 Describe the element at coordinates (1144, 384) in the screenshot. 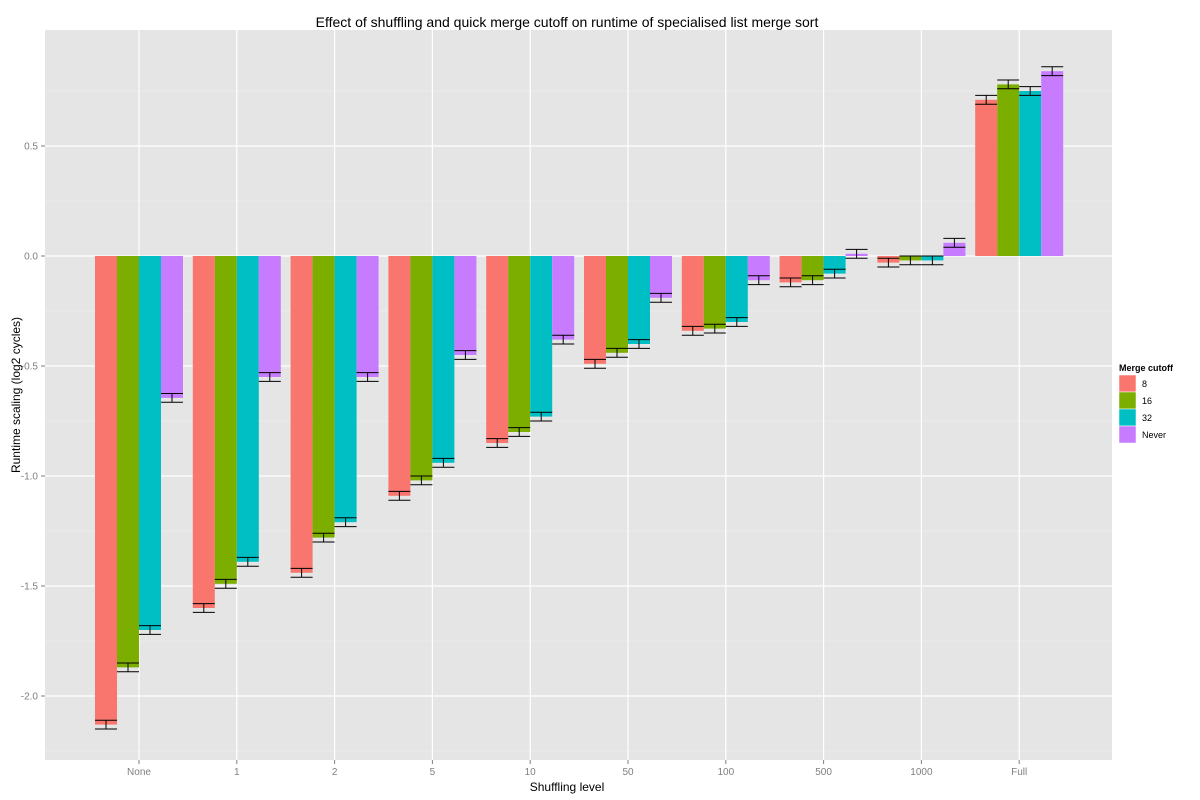

I see `legend-label: 8` at that location.